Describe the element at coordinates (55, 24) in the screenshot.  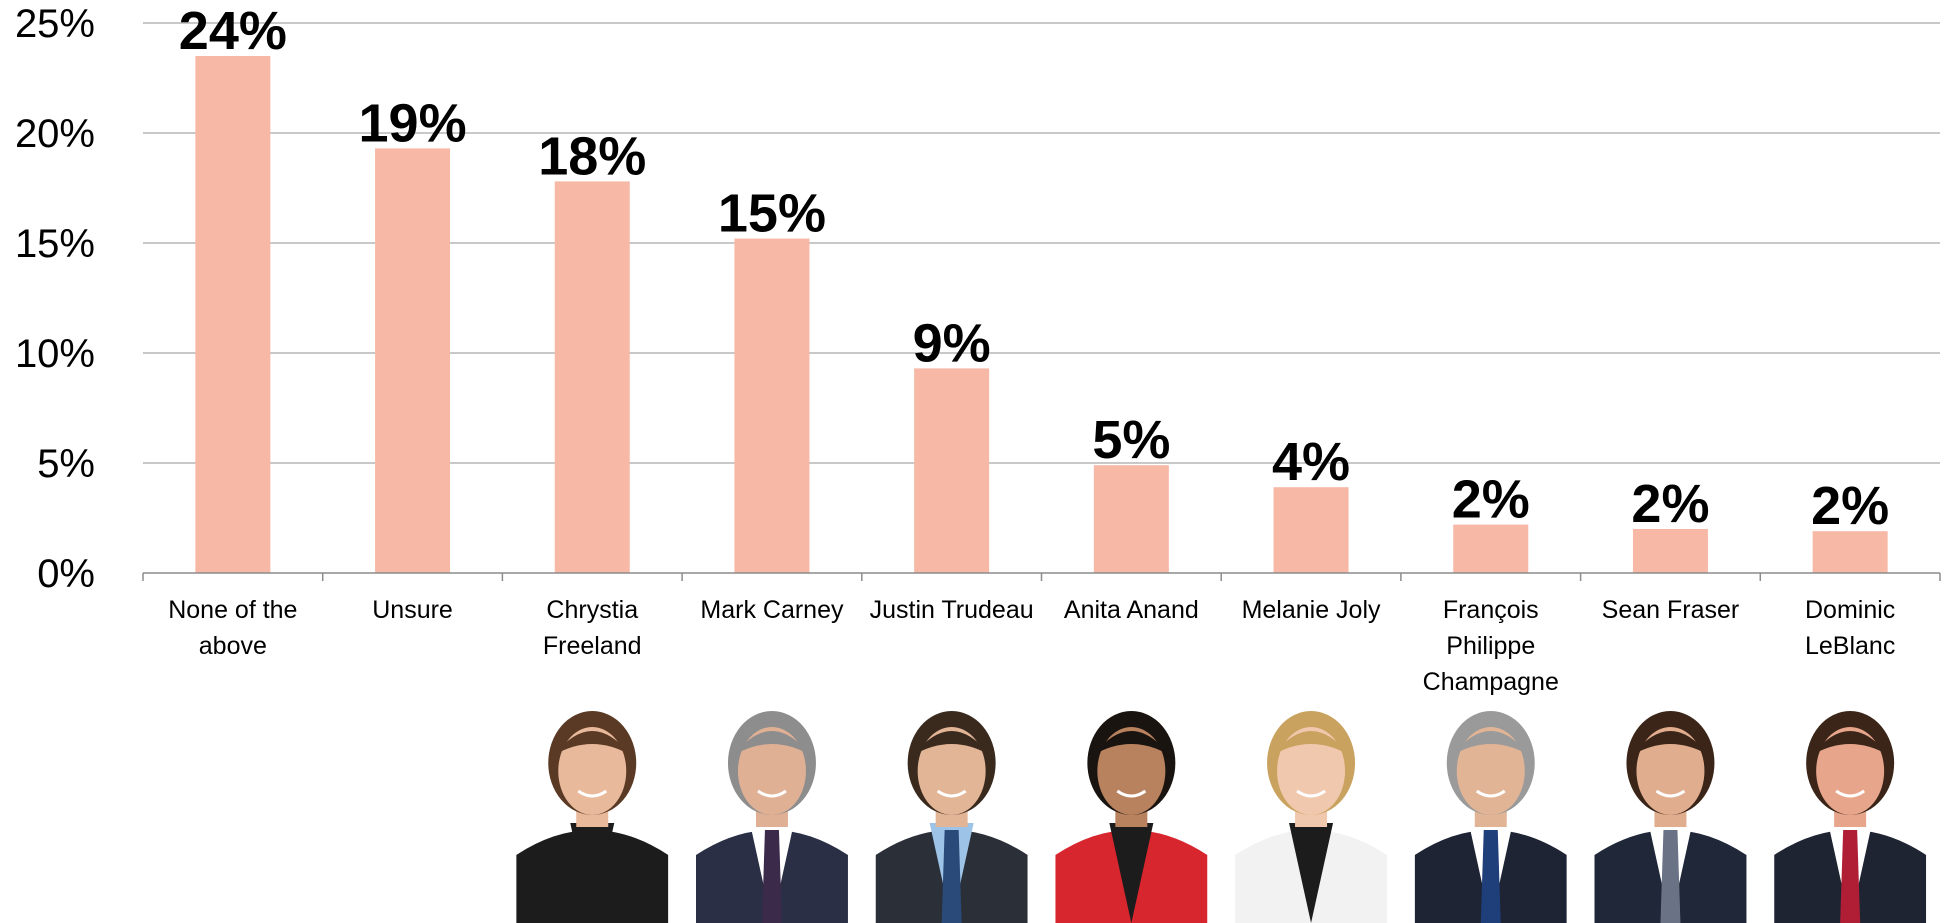
I see `y-tick-label: 25%` at that location.